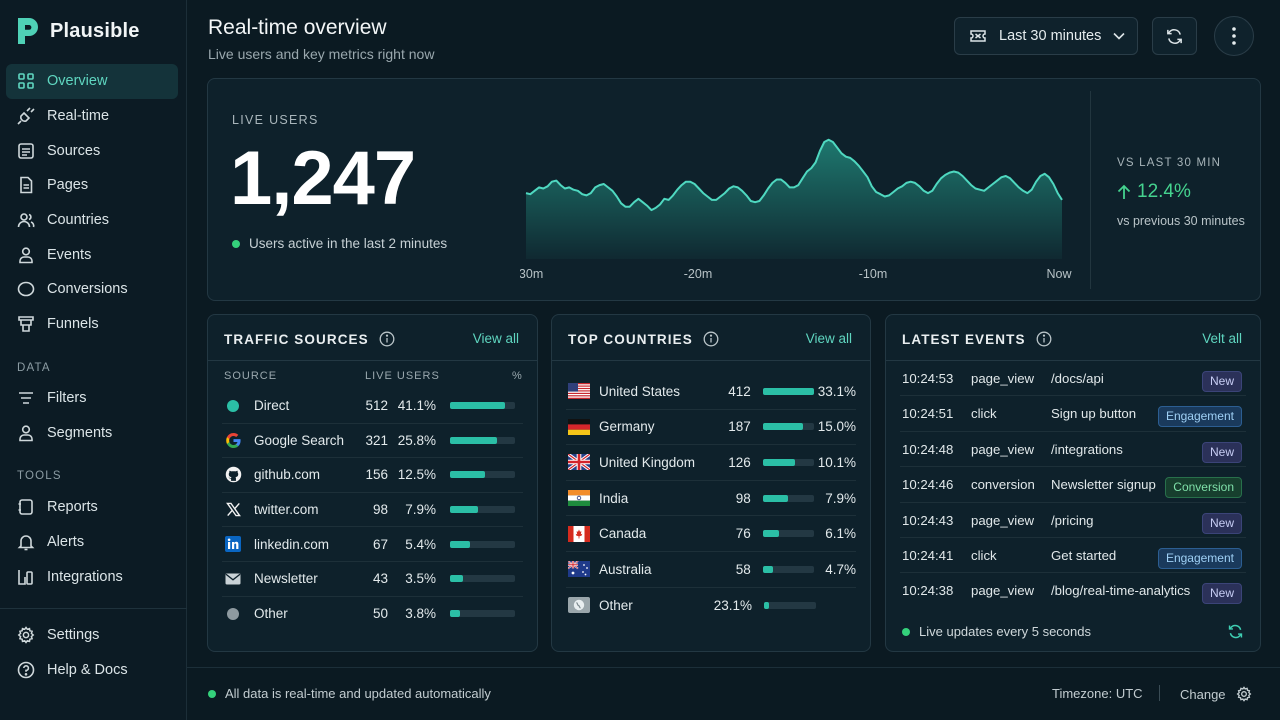 Image resolution: width=1280 pixels, height=720 pixels. What do you see at coordinates (828, 338) in the screenshot?
I see `top-countries-view-all-link: View all` at bounding box center [828, 338].